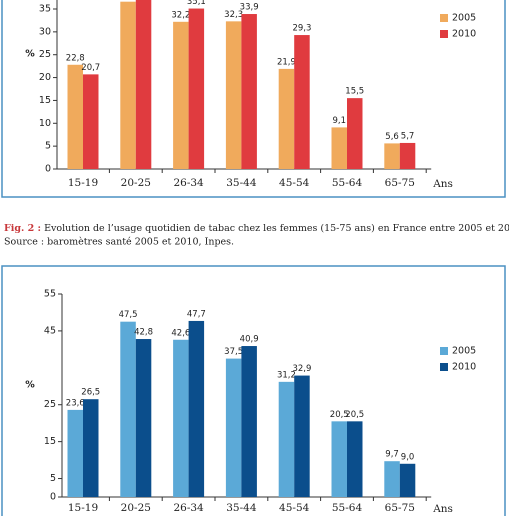 Image resolution: width=509 pixels, height=516 pixels. I want to click on y-tick-label: 20, so click(45, 77).